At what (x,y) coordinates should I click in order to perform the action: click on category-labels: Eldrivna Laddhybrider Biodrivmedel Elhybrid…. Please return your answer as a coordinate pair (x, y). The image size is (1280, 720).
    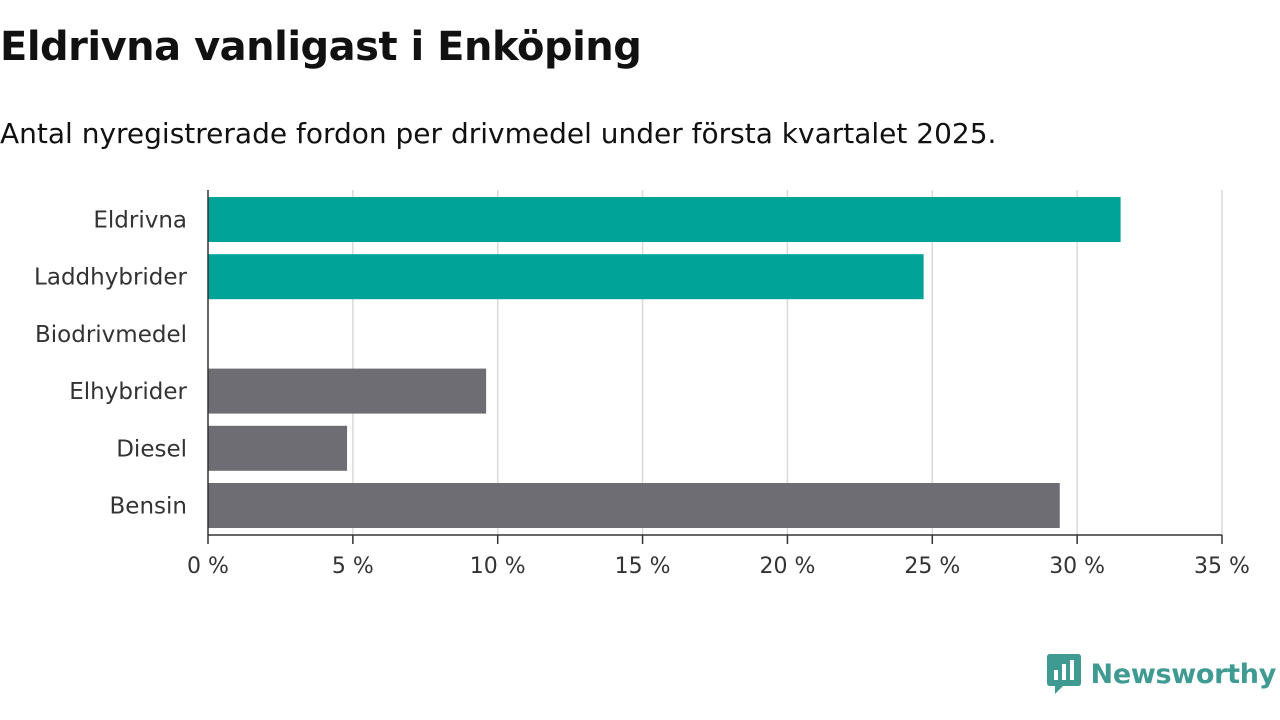
    Looking at the image, I should click on (110, 364).